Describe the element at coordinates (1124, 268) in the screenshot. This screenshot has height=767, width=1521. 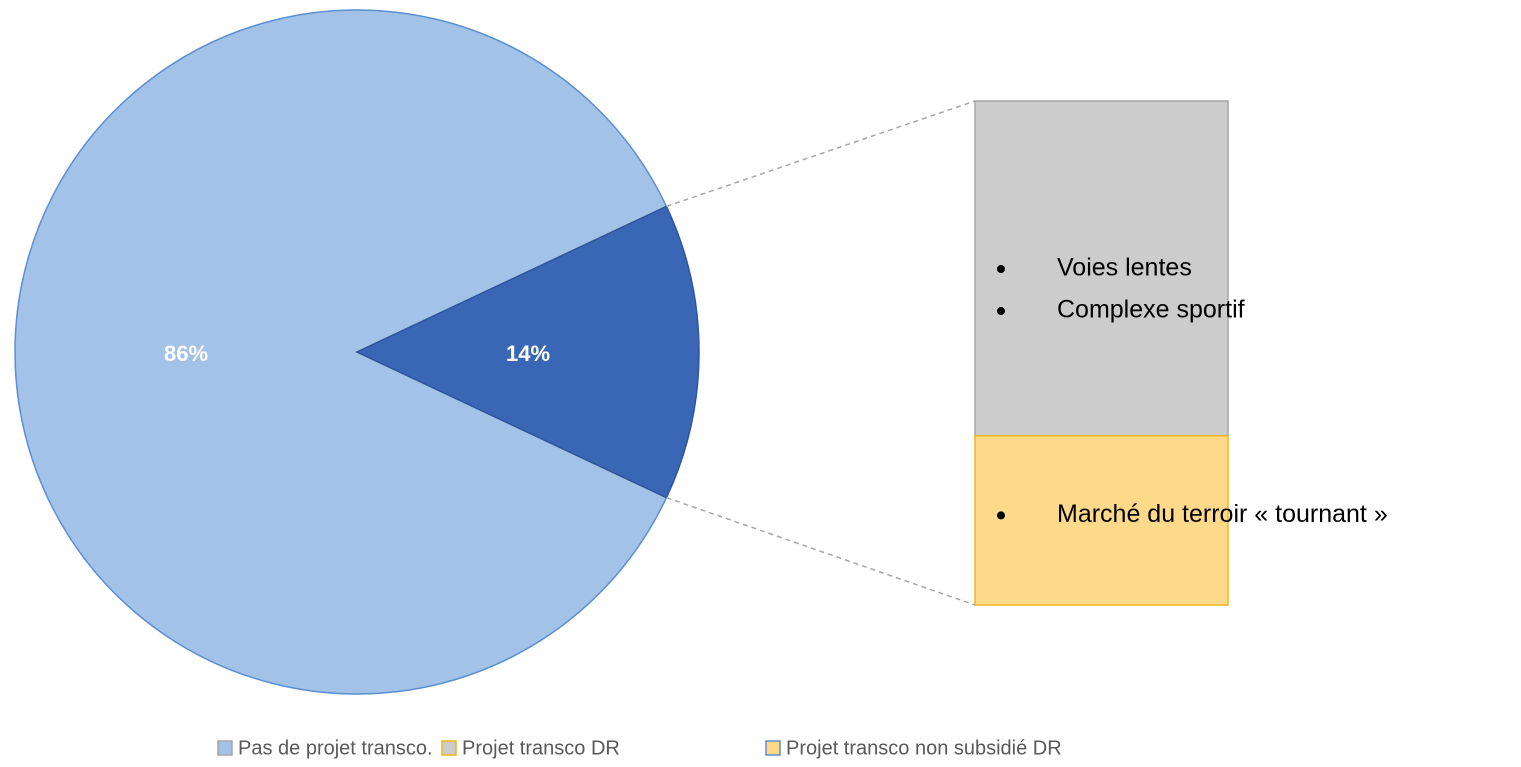
I see `annotation: Voies lentes` at that location.